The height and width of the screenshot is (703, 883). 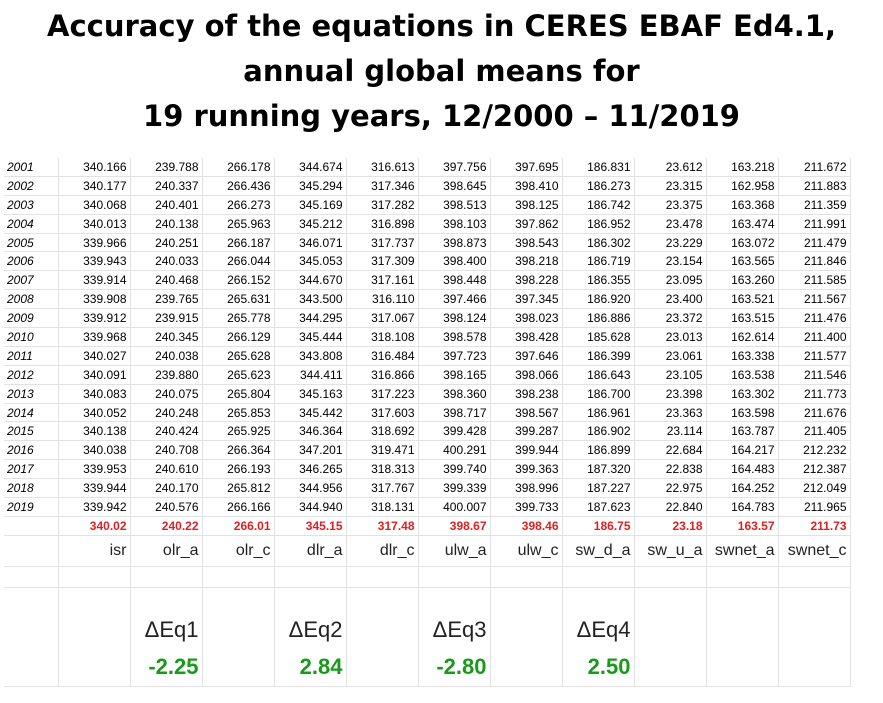 I want to click on value-cell: 399.287, so click(x=526, y=431).